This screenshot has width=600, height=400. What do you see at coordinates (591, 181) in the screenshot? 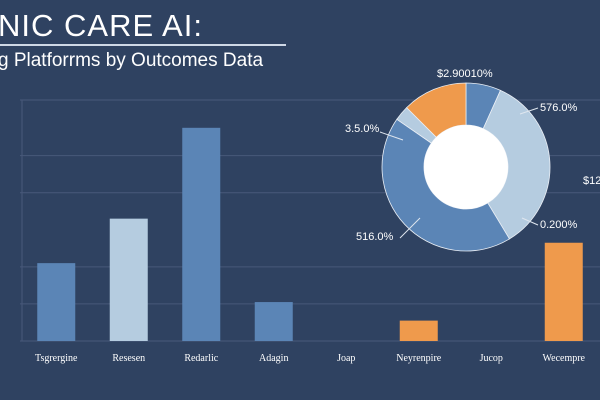
I see `donut-label: $12` at bounding box center [591, 181].